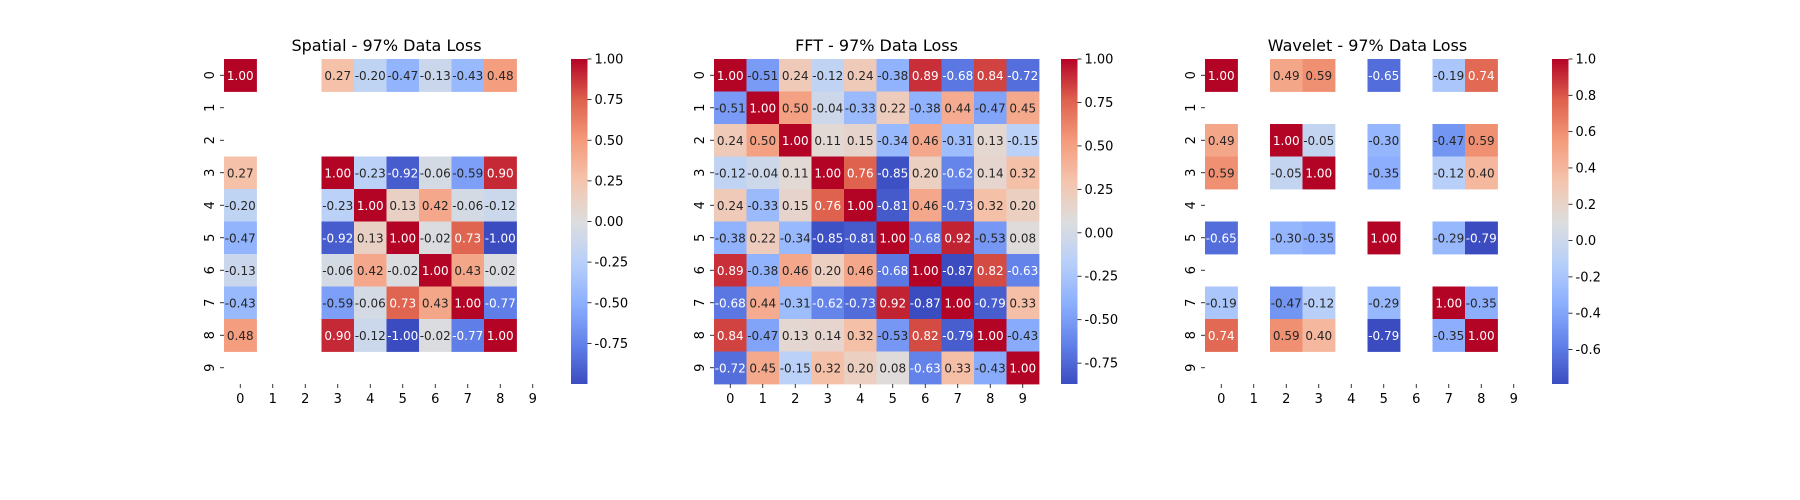  What do you see at coordinates (435, 206) in the screenshot?
I see `cell-value-label: 0.42` at bounding box center [435, 206].